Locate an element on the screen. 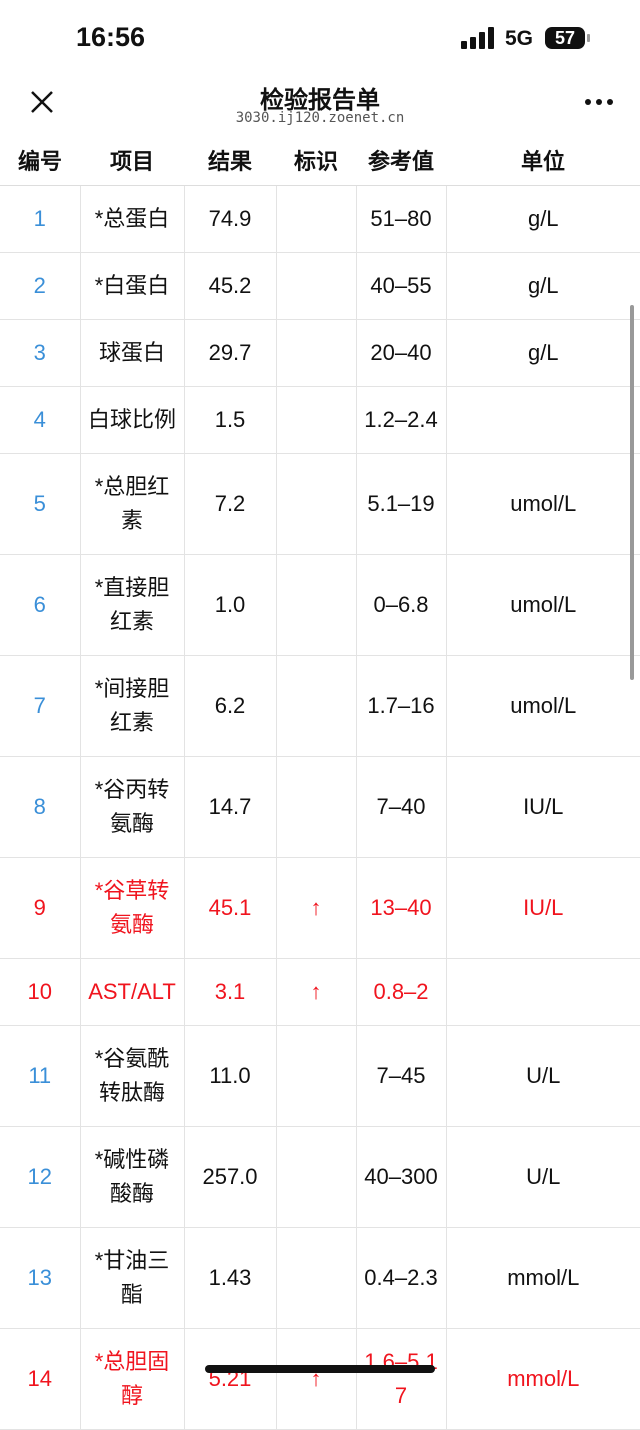 This screenshot has width=640, height=1430. table-cell: IU/L is located at coordinates (542, 807).